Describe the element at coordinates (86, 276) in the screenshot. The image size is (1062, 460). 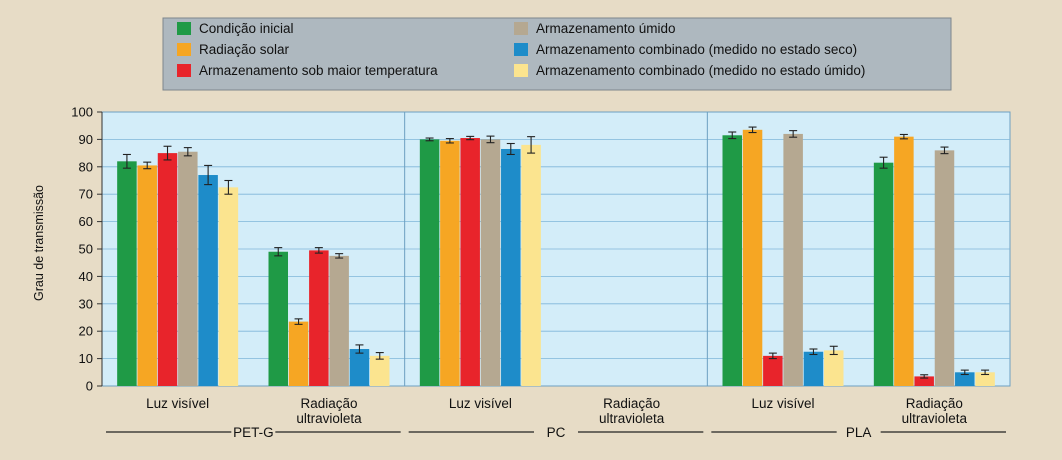
I see `y-tick-label: 40` at that location.